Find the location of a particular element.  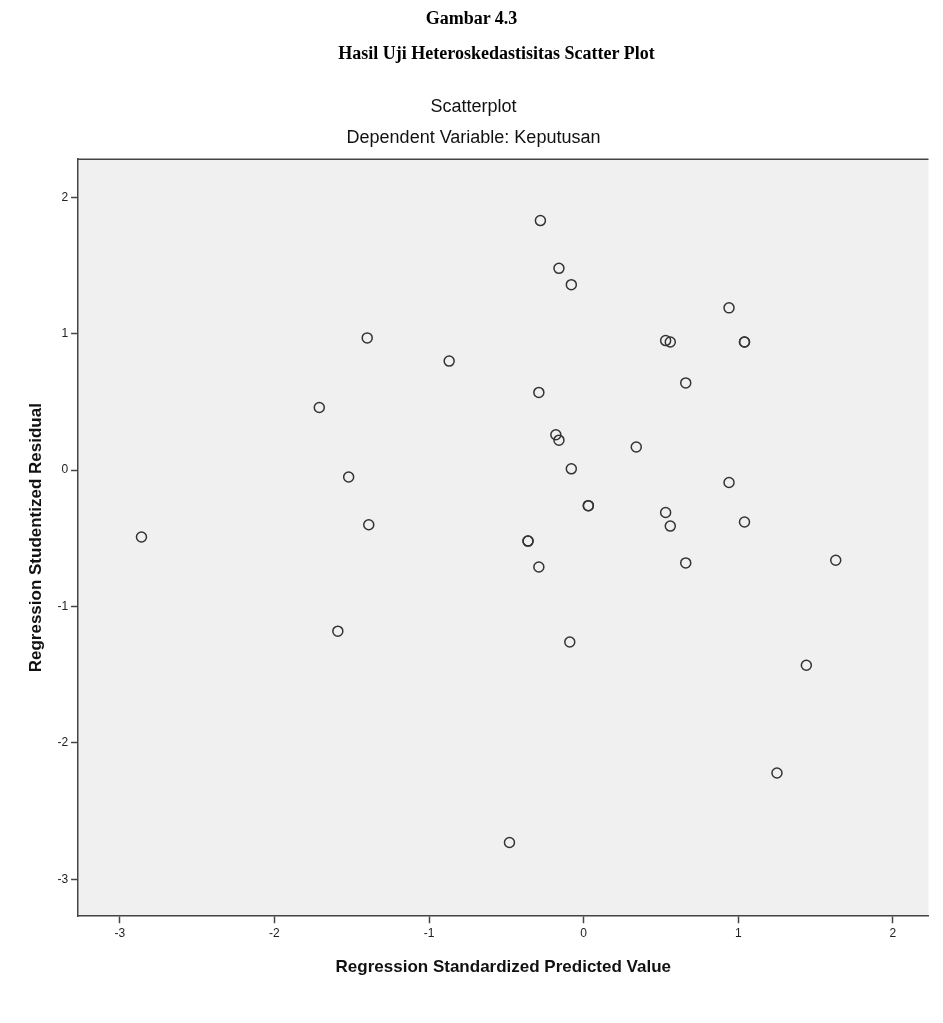

y-tick-label: -1 is located at coordinates (63, 605).